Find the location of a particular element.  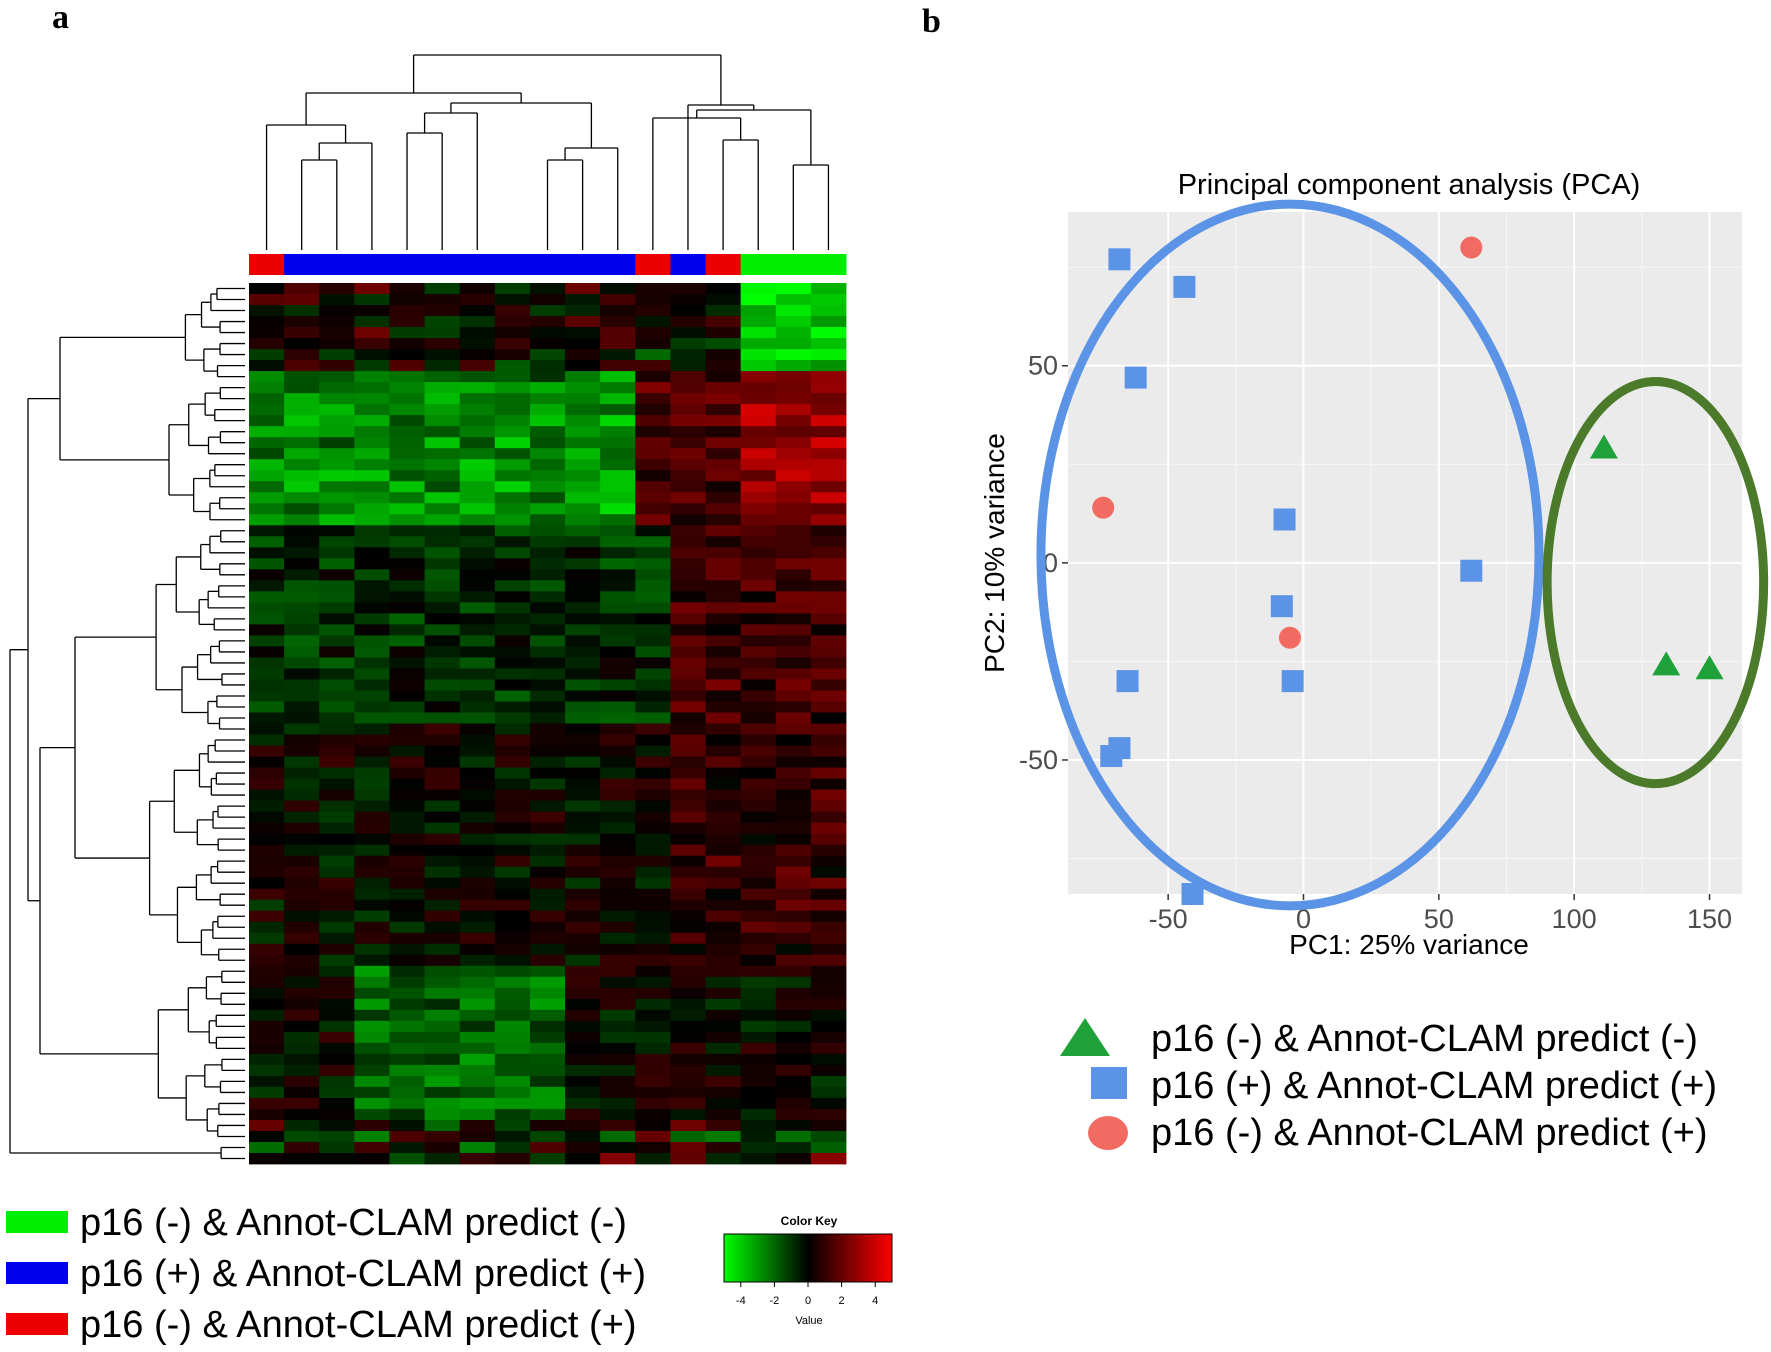

color-key-title: Color Key is located at coordinates (809, 1221).